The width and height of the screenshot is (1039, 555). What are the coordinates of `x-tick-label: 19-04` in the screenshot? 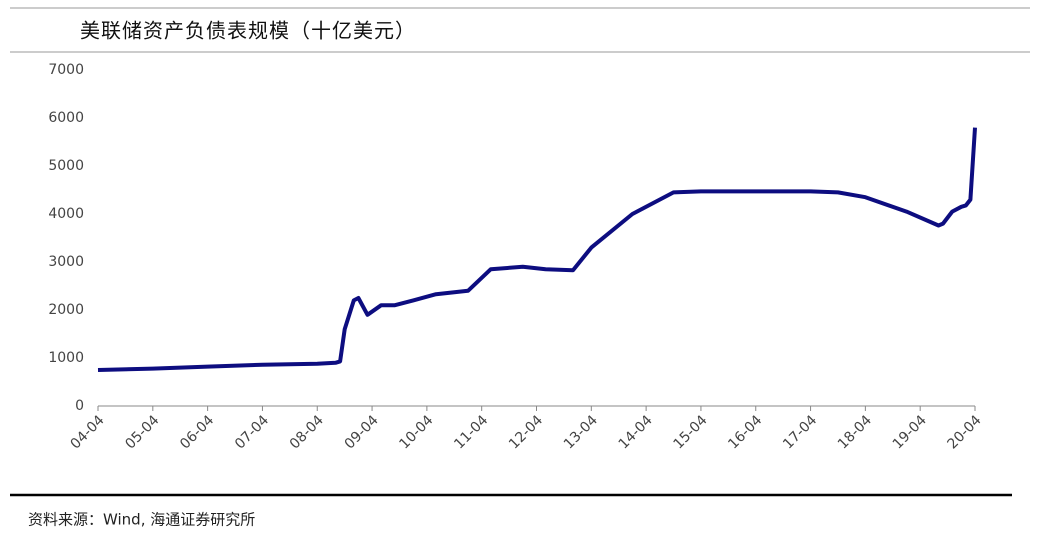 It's located at (910, 432).